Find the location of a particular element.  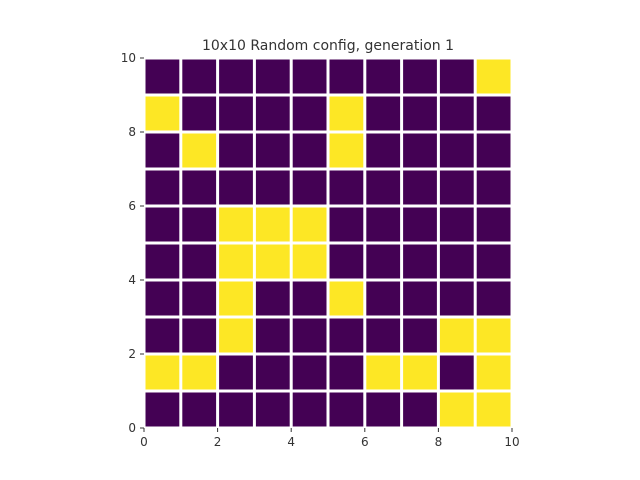

x-tick-label: 4 is located at coordinates (291, 442).